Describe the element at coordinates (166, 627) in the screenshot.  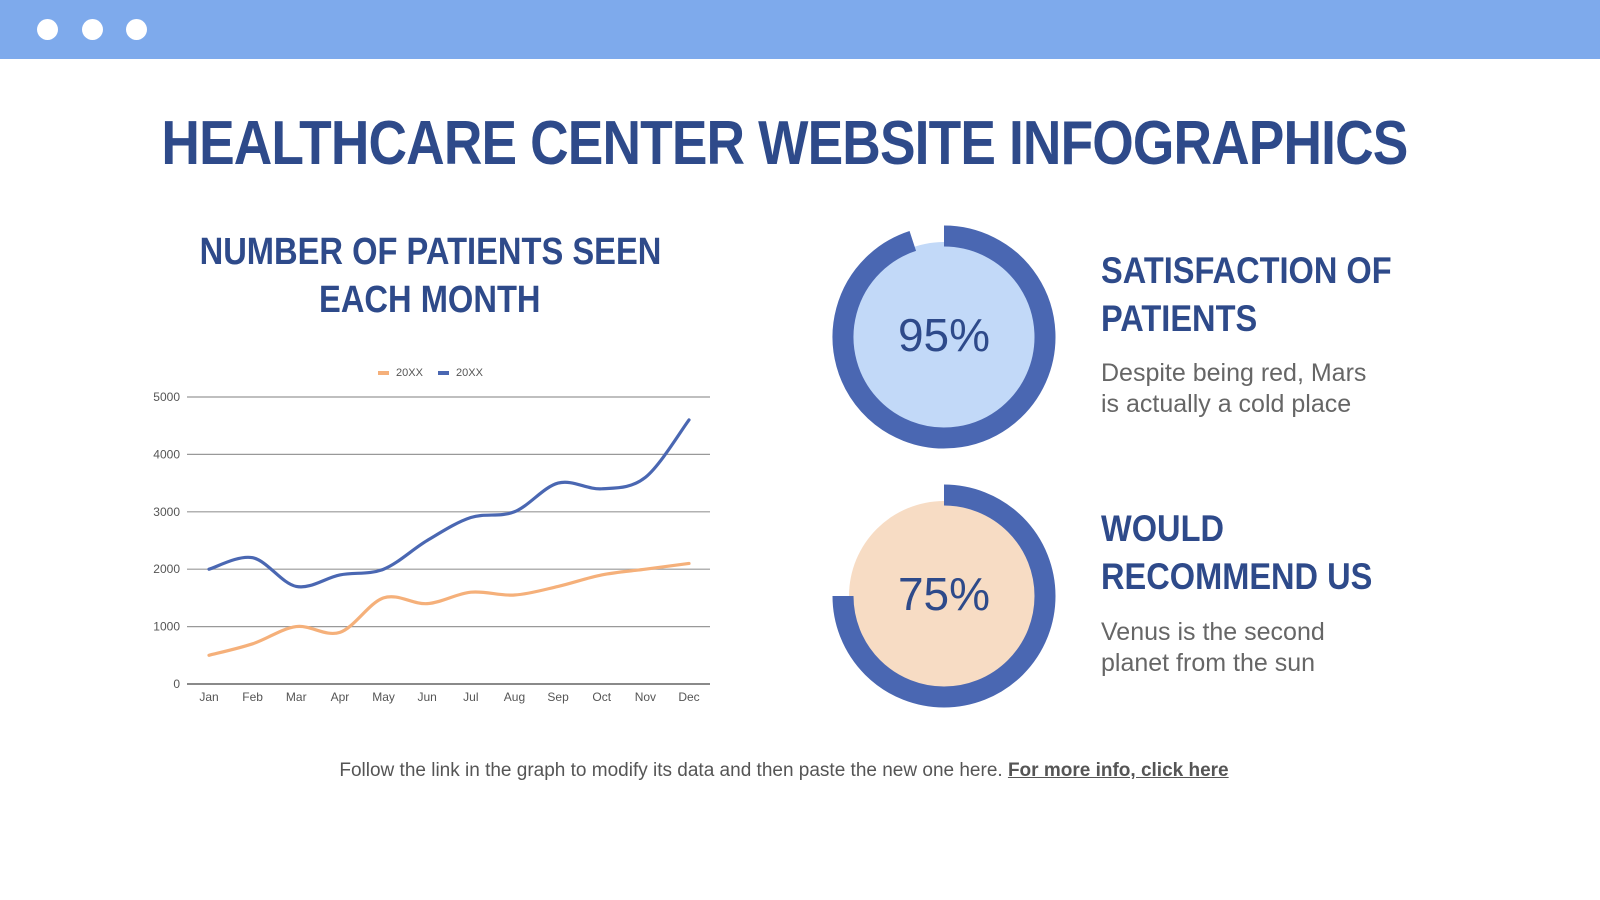
I see `y-tick-label: 1000` at that location.